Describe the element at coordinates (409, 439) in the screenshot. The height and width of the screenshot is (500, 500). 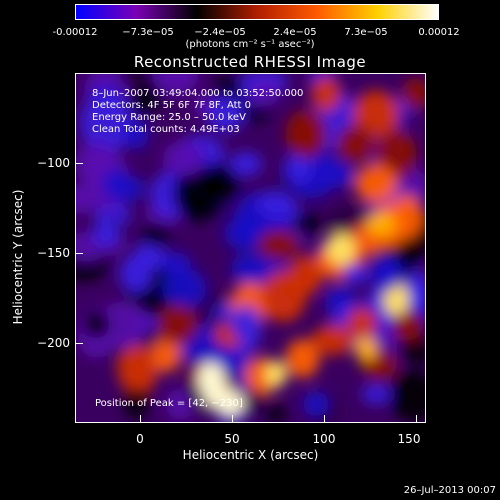
I see `x-tick-label: 150` at that location.